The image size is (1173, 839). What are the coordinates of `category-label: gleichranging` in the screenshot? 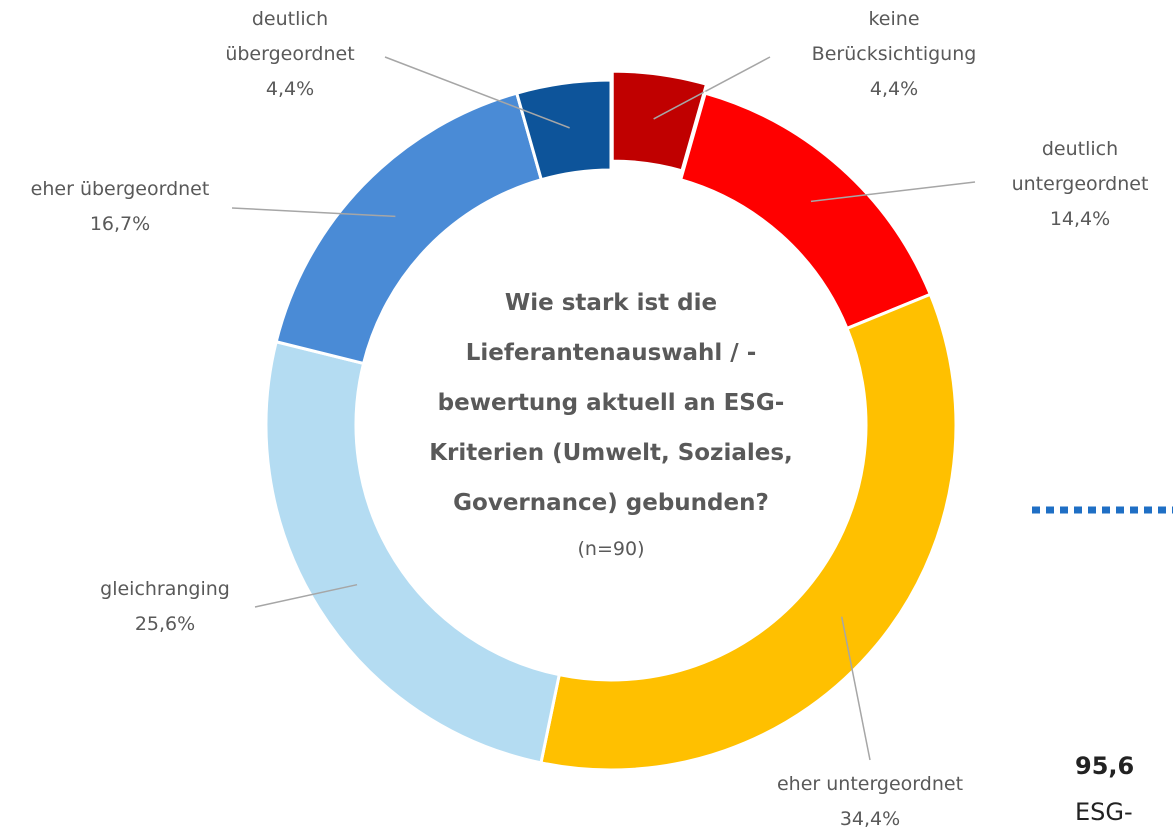 It's located at (165, 589).